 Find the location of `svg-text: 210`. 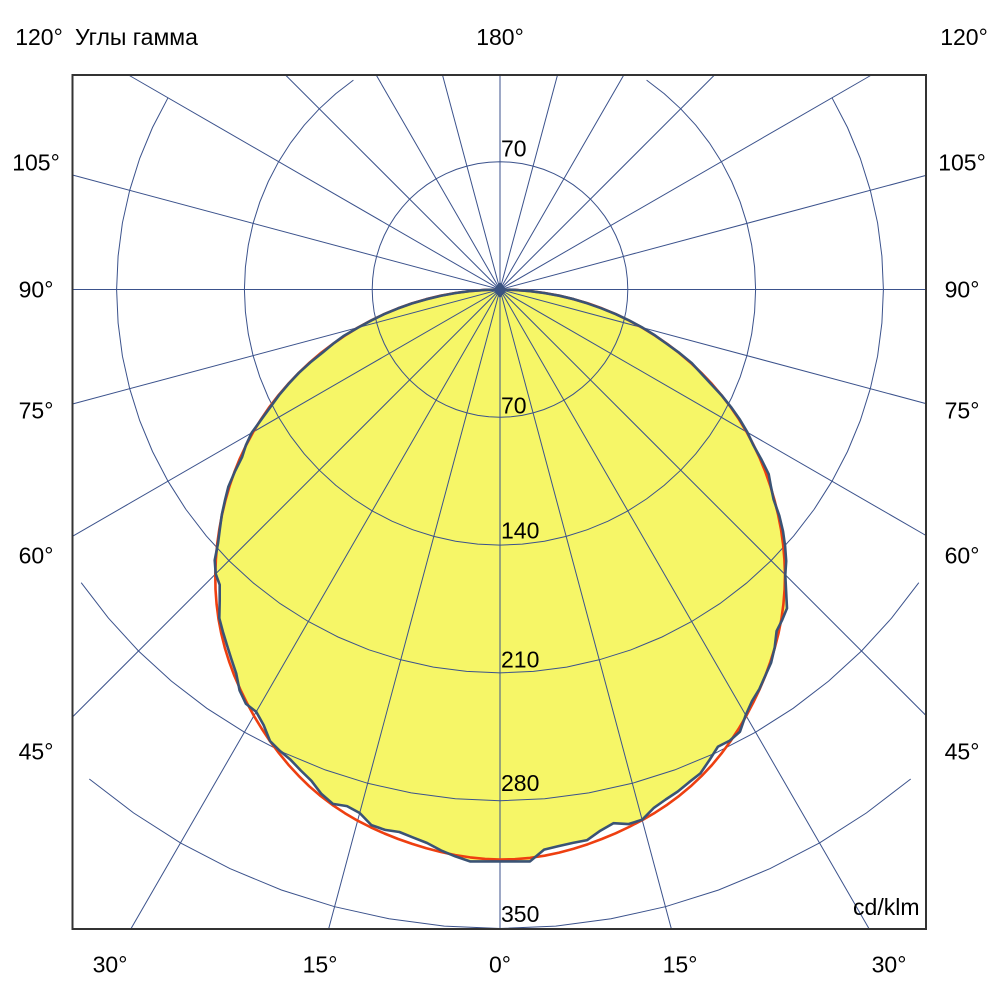

svg-text: 210 is located at coordinates (520, 659).